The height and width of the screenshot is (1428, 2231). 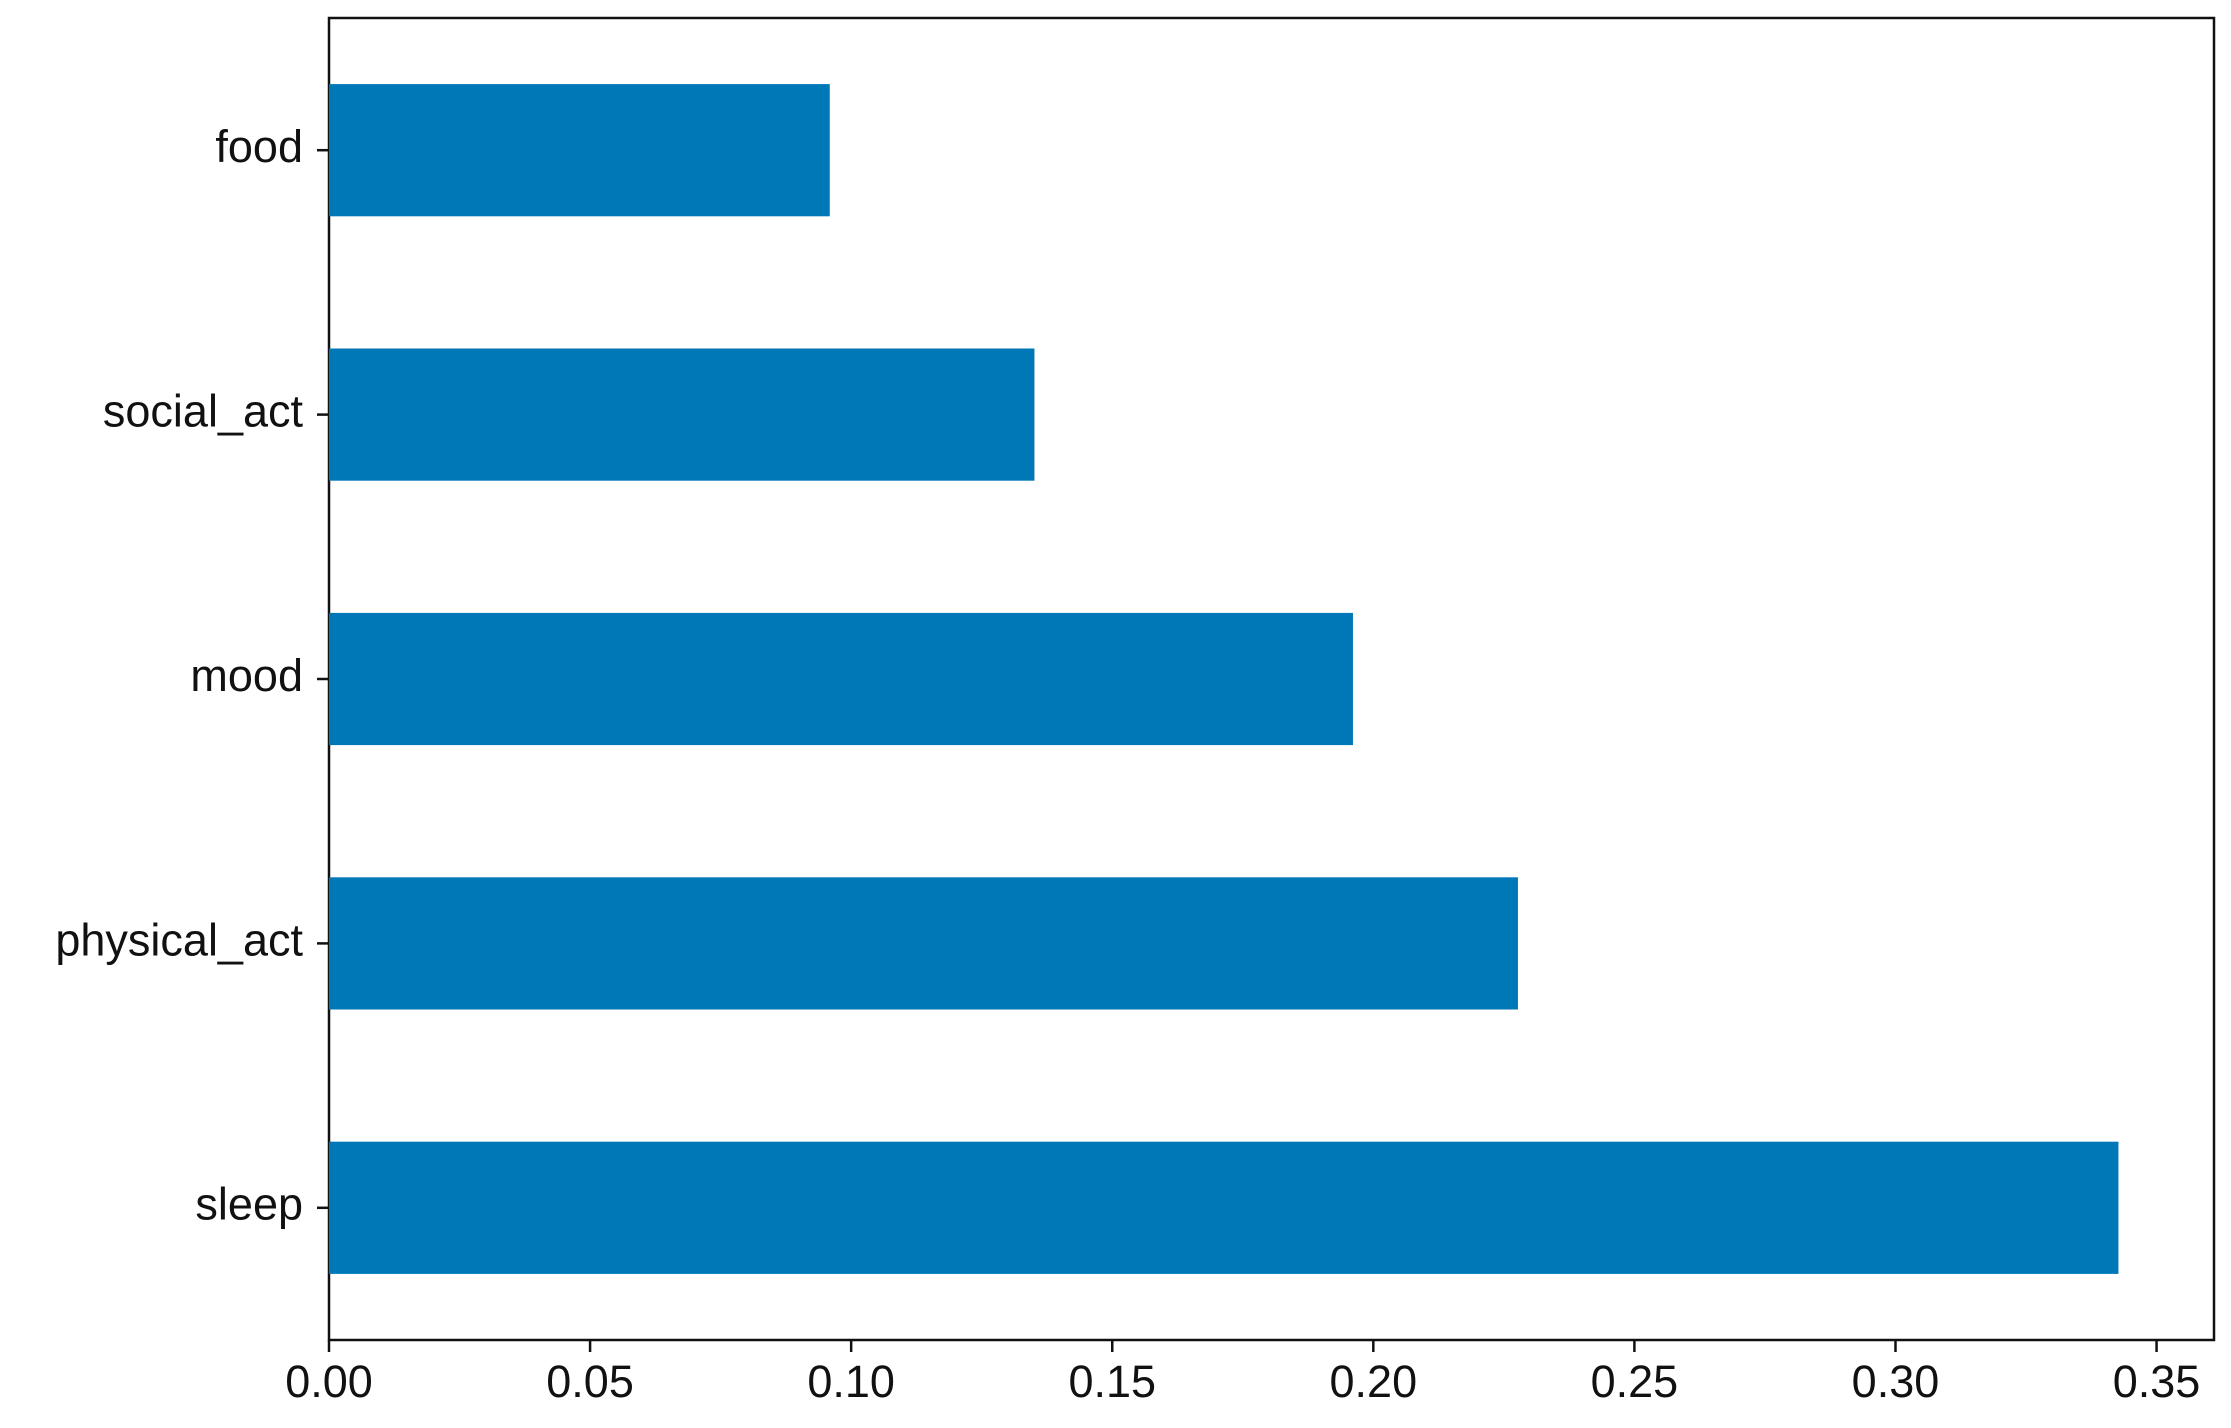 I want to click on x-tick-label: 0.30, so click(x=1896, y=1381).